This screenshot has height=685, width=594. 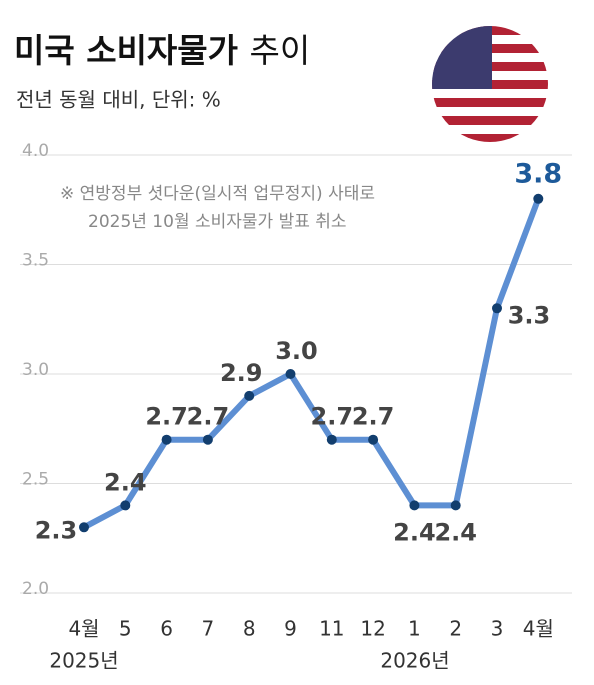 What do you see at coordinates (35, 589) in the screenshot?
I see `y-tick-label: 2.0` at bounding box center [35, 589].